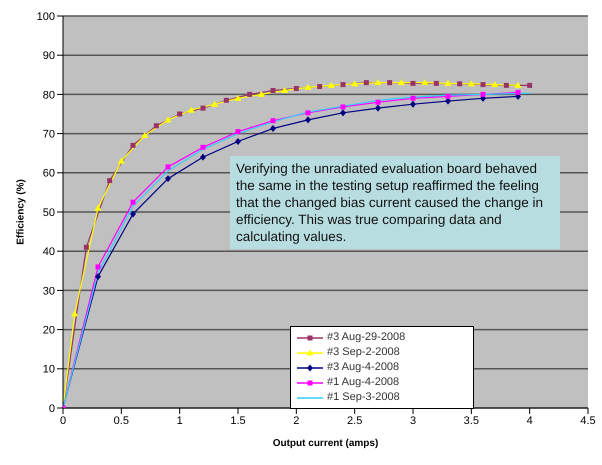 The width and height of the screenshot is (602, 465). What do you see at coordinates (366, 337) in the screenshot?
I see `legend-label: #3 Aug-29-2008` at bounding box center [366, 337].